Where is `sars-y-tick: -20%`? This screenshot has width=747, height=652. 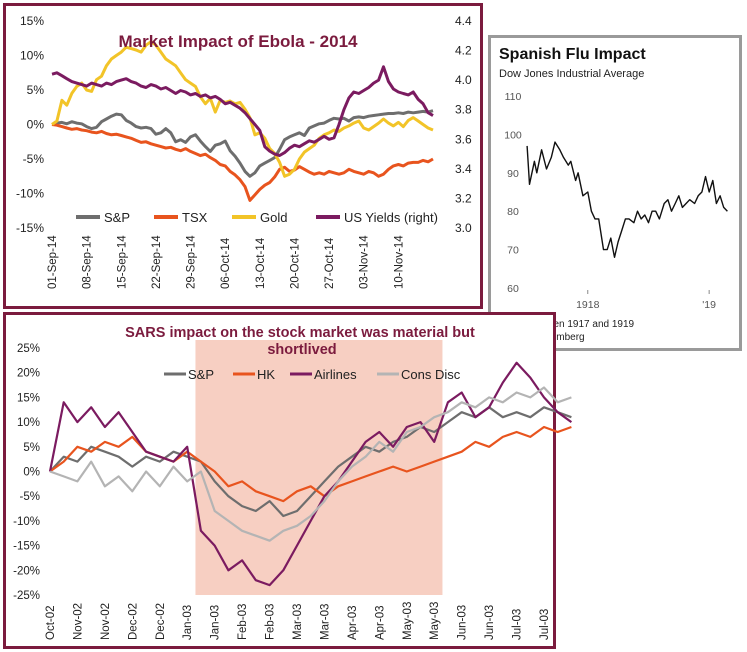 sars-y-tick: -20% is located at coordinates (26, 571).